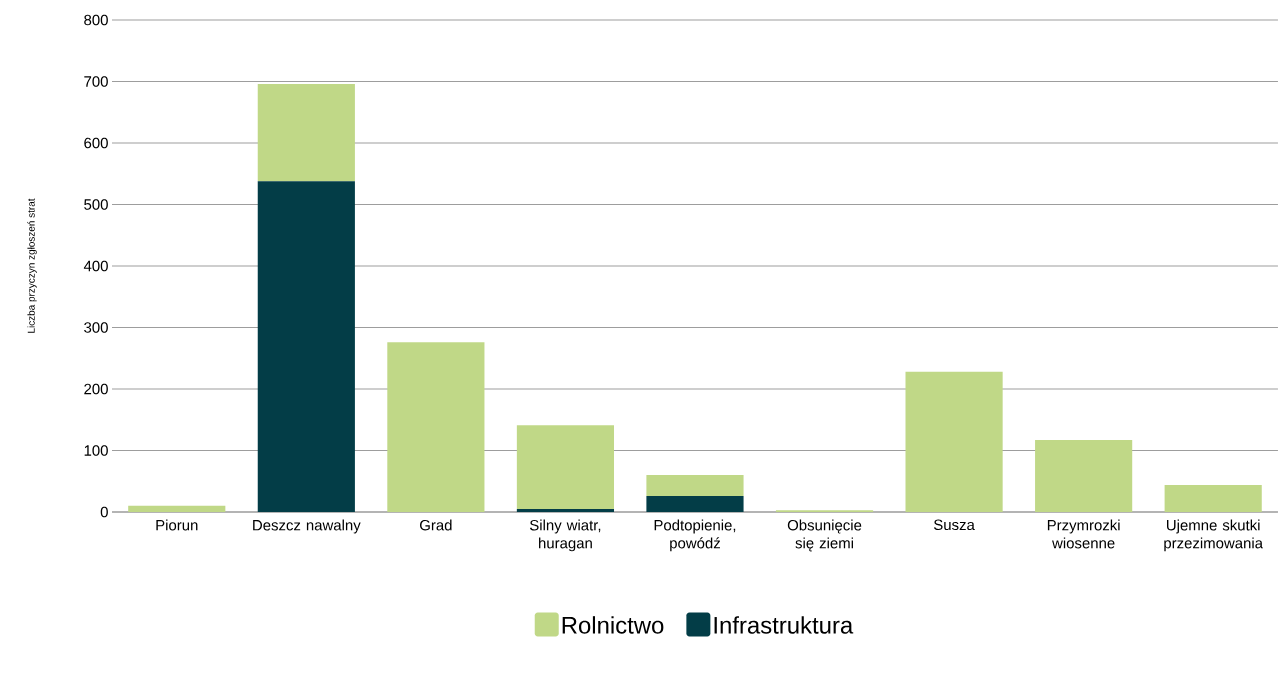  Describe the element at coordinates (96, 204) in the screenshot. I see `y-tick-label: 500` at that location.